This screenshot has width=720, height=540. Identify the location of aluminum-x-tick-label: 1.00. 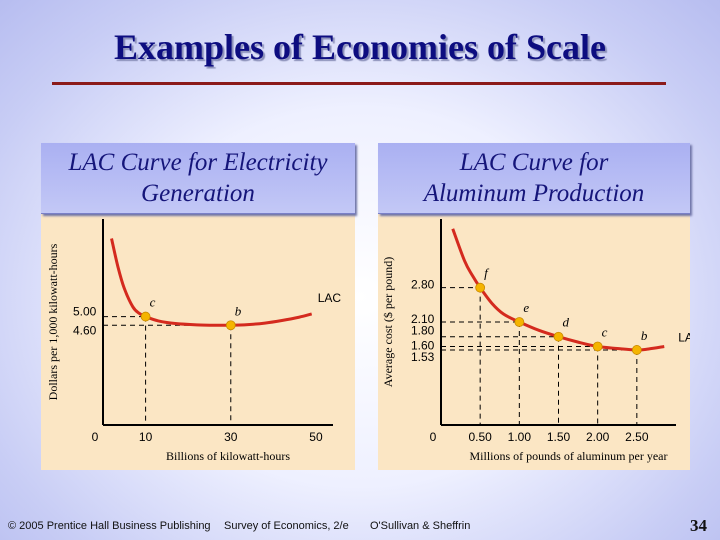
(520, 437).